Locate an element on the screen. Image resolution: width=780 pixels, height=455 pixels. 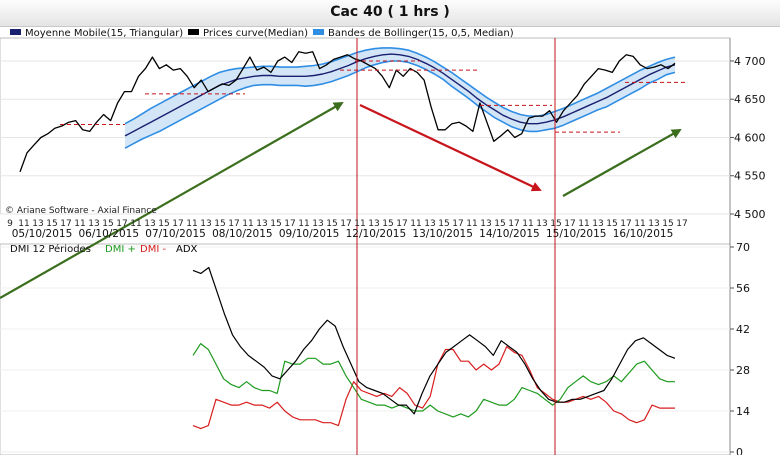
price-tick-label: 4 650 is located at coordinates (750, 99).